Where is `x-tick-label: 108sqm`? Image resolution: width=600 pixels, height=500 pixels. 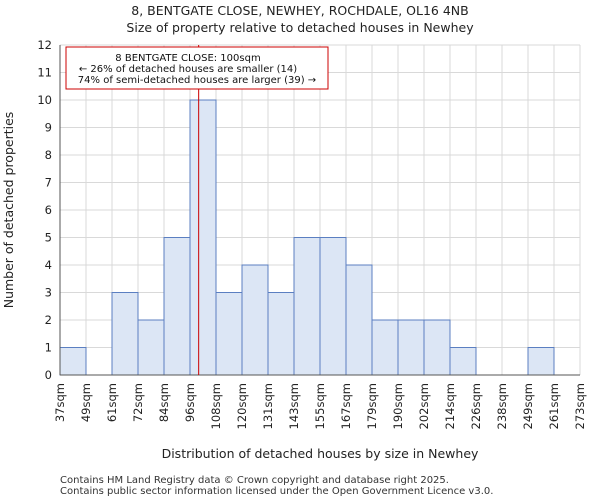
x-tick-label: 108sqm is located at coordinates (216, 406).